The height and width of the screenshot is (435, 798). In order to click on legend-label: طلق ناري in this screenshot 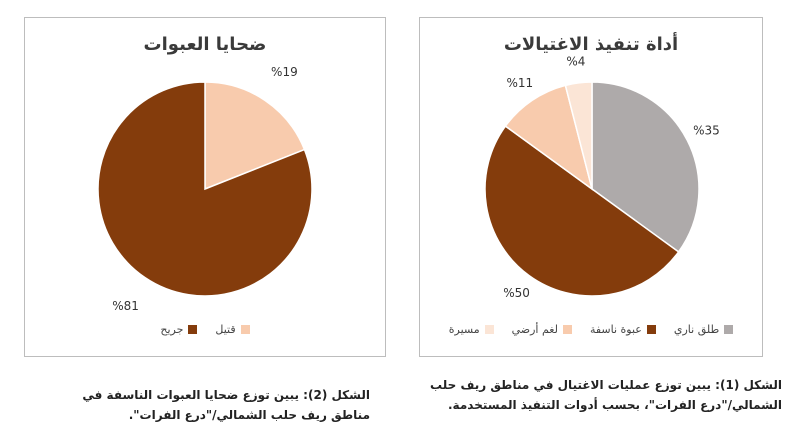, I will do `click(696, 329)`.